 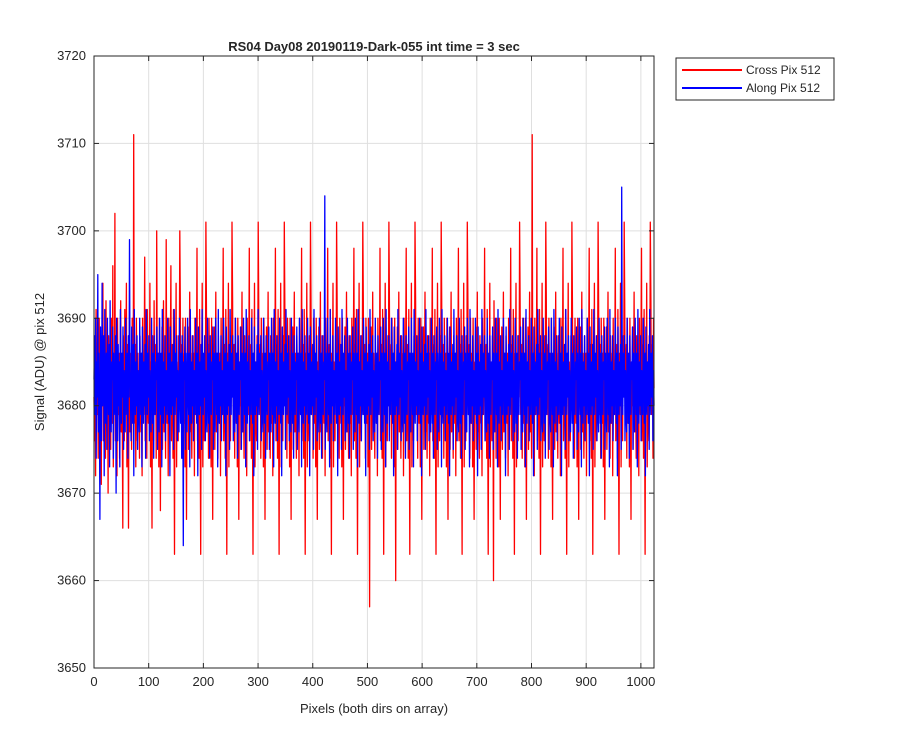 What do you see at coordinates (477, 681) in the screenshot?
I see `x-tick-label: 700` at bounding box center [477, 681].